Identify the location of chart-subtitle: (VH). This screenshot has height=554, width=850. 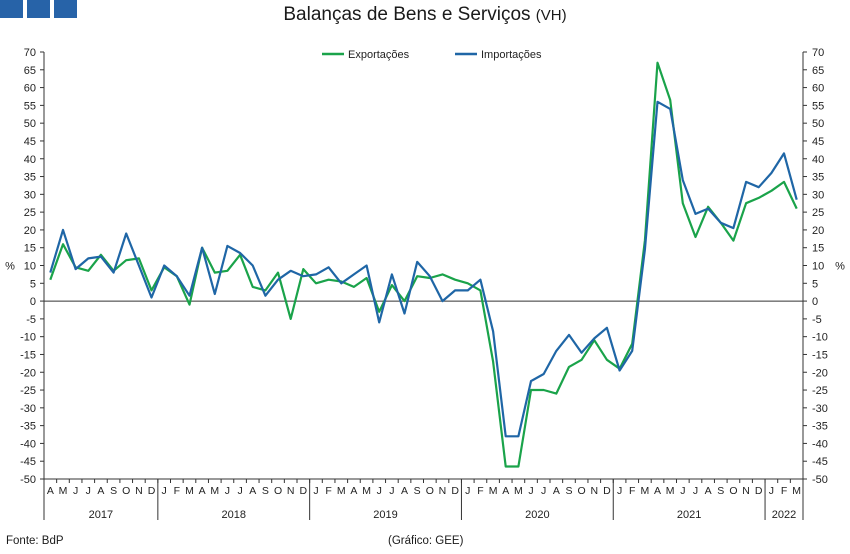
(551, 15).